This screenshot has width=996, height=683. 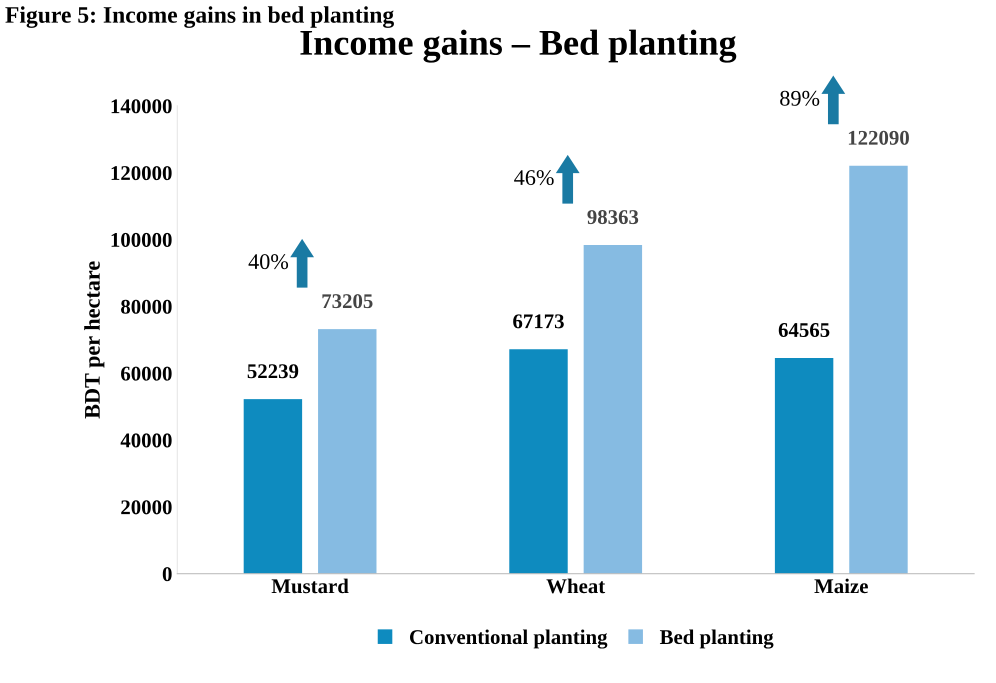 I want to click on x-tick-label: Mustard, so click(x=310, y=586).